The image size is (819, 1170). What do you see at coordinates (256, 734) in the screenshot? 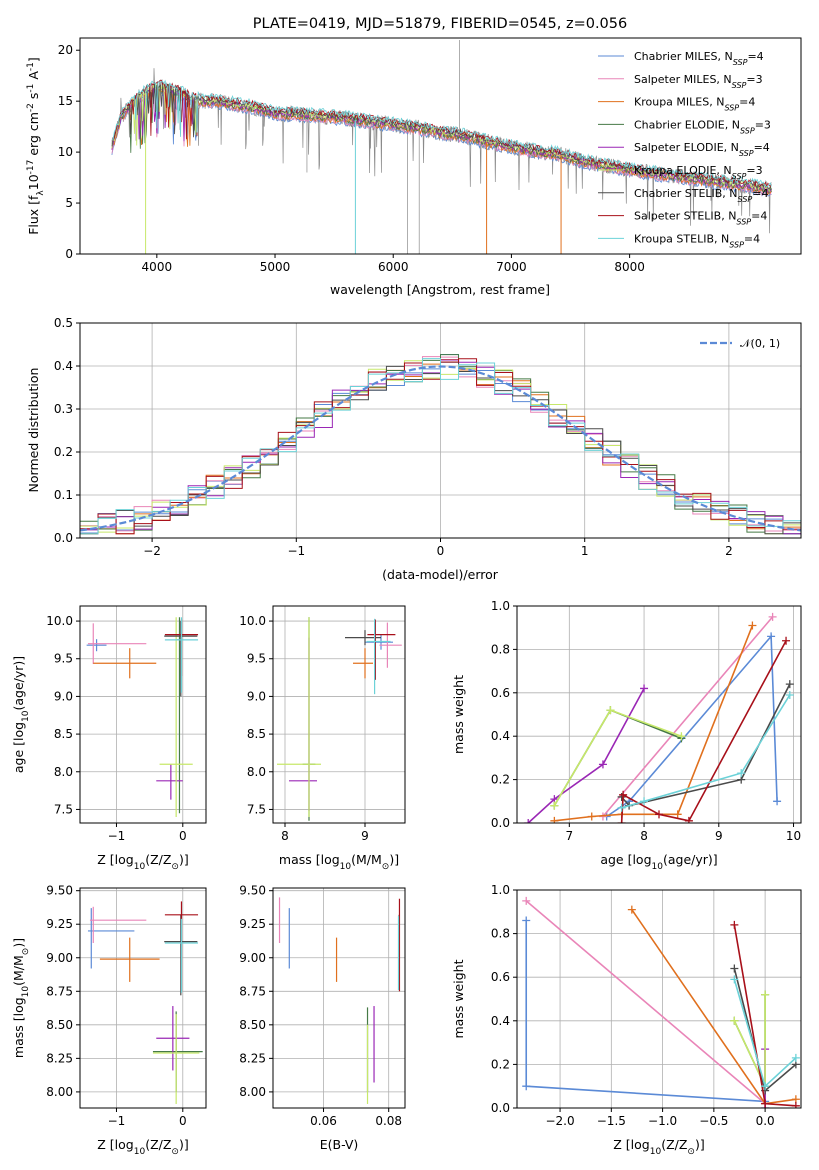
I see `y-tick-label: 8.5` at bounding box center [256, 734].